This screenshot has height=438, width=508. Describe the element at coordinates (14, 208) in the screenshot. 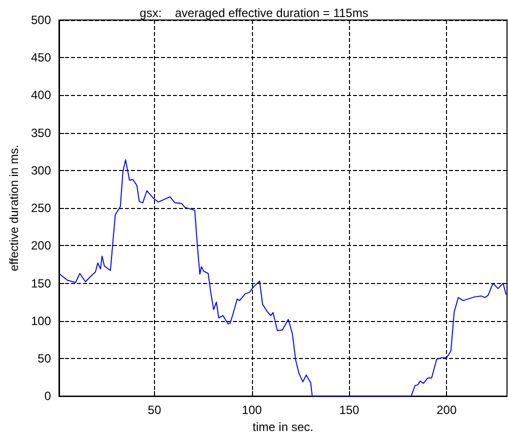

I see `y-axis-title: effective duration in ms.` at that location.